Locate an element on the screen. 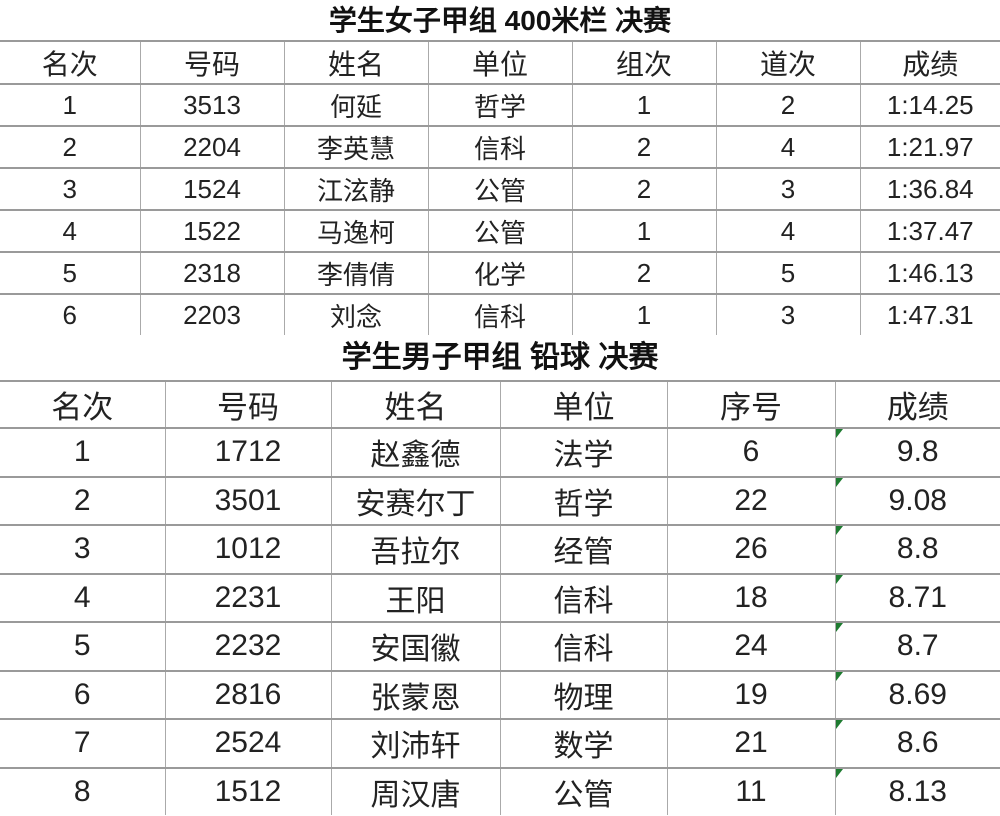 The image size is (1000, 816). cell-5: 19 is located at coordinates (750, 694).